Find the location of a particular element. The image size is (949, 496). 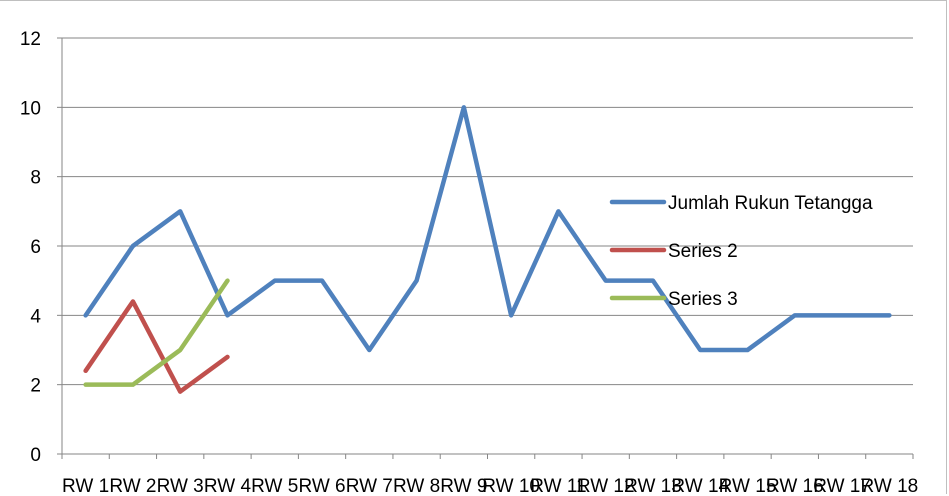

y-tick-label: 8 is located at coordinates (35, 178).